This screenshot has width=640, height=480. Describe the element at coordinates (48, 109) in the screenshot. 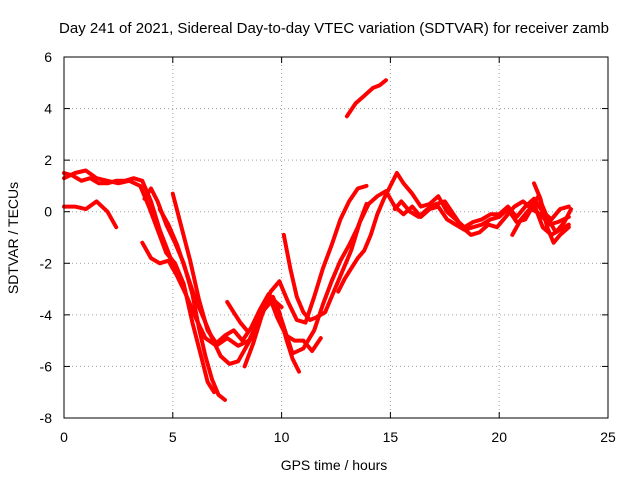

I see `y-tick-label: 4` at that location.